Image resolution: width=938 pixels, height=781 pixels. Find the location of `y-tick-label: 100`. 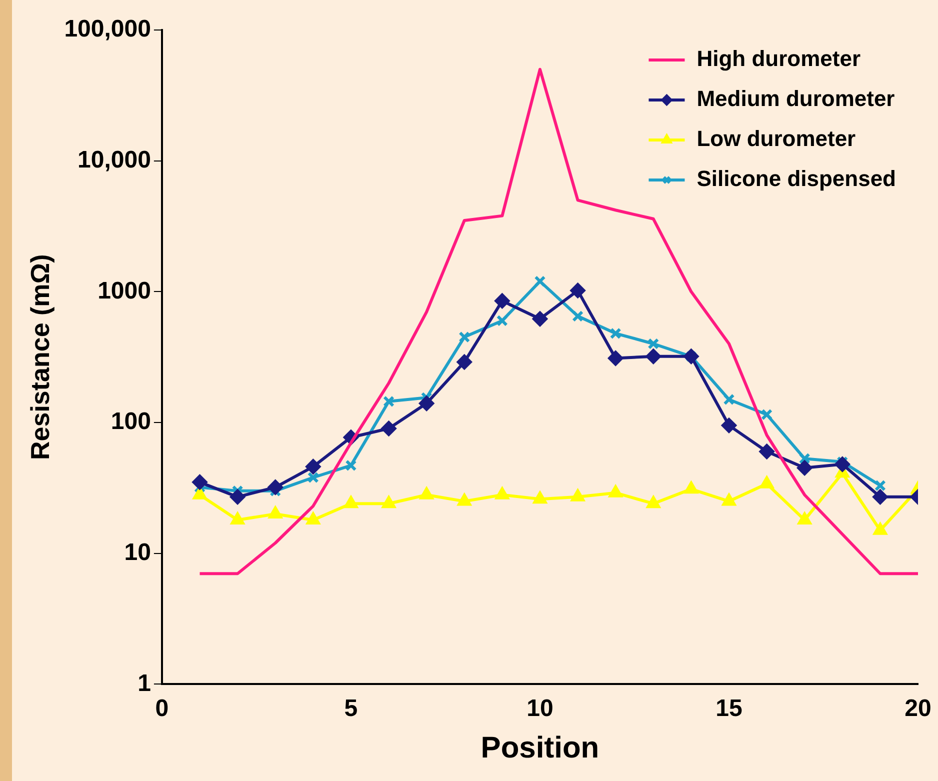

y-tick-label: 100 is located at coordinates (130, 422).